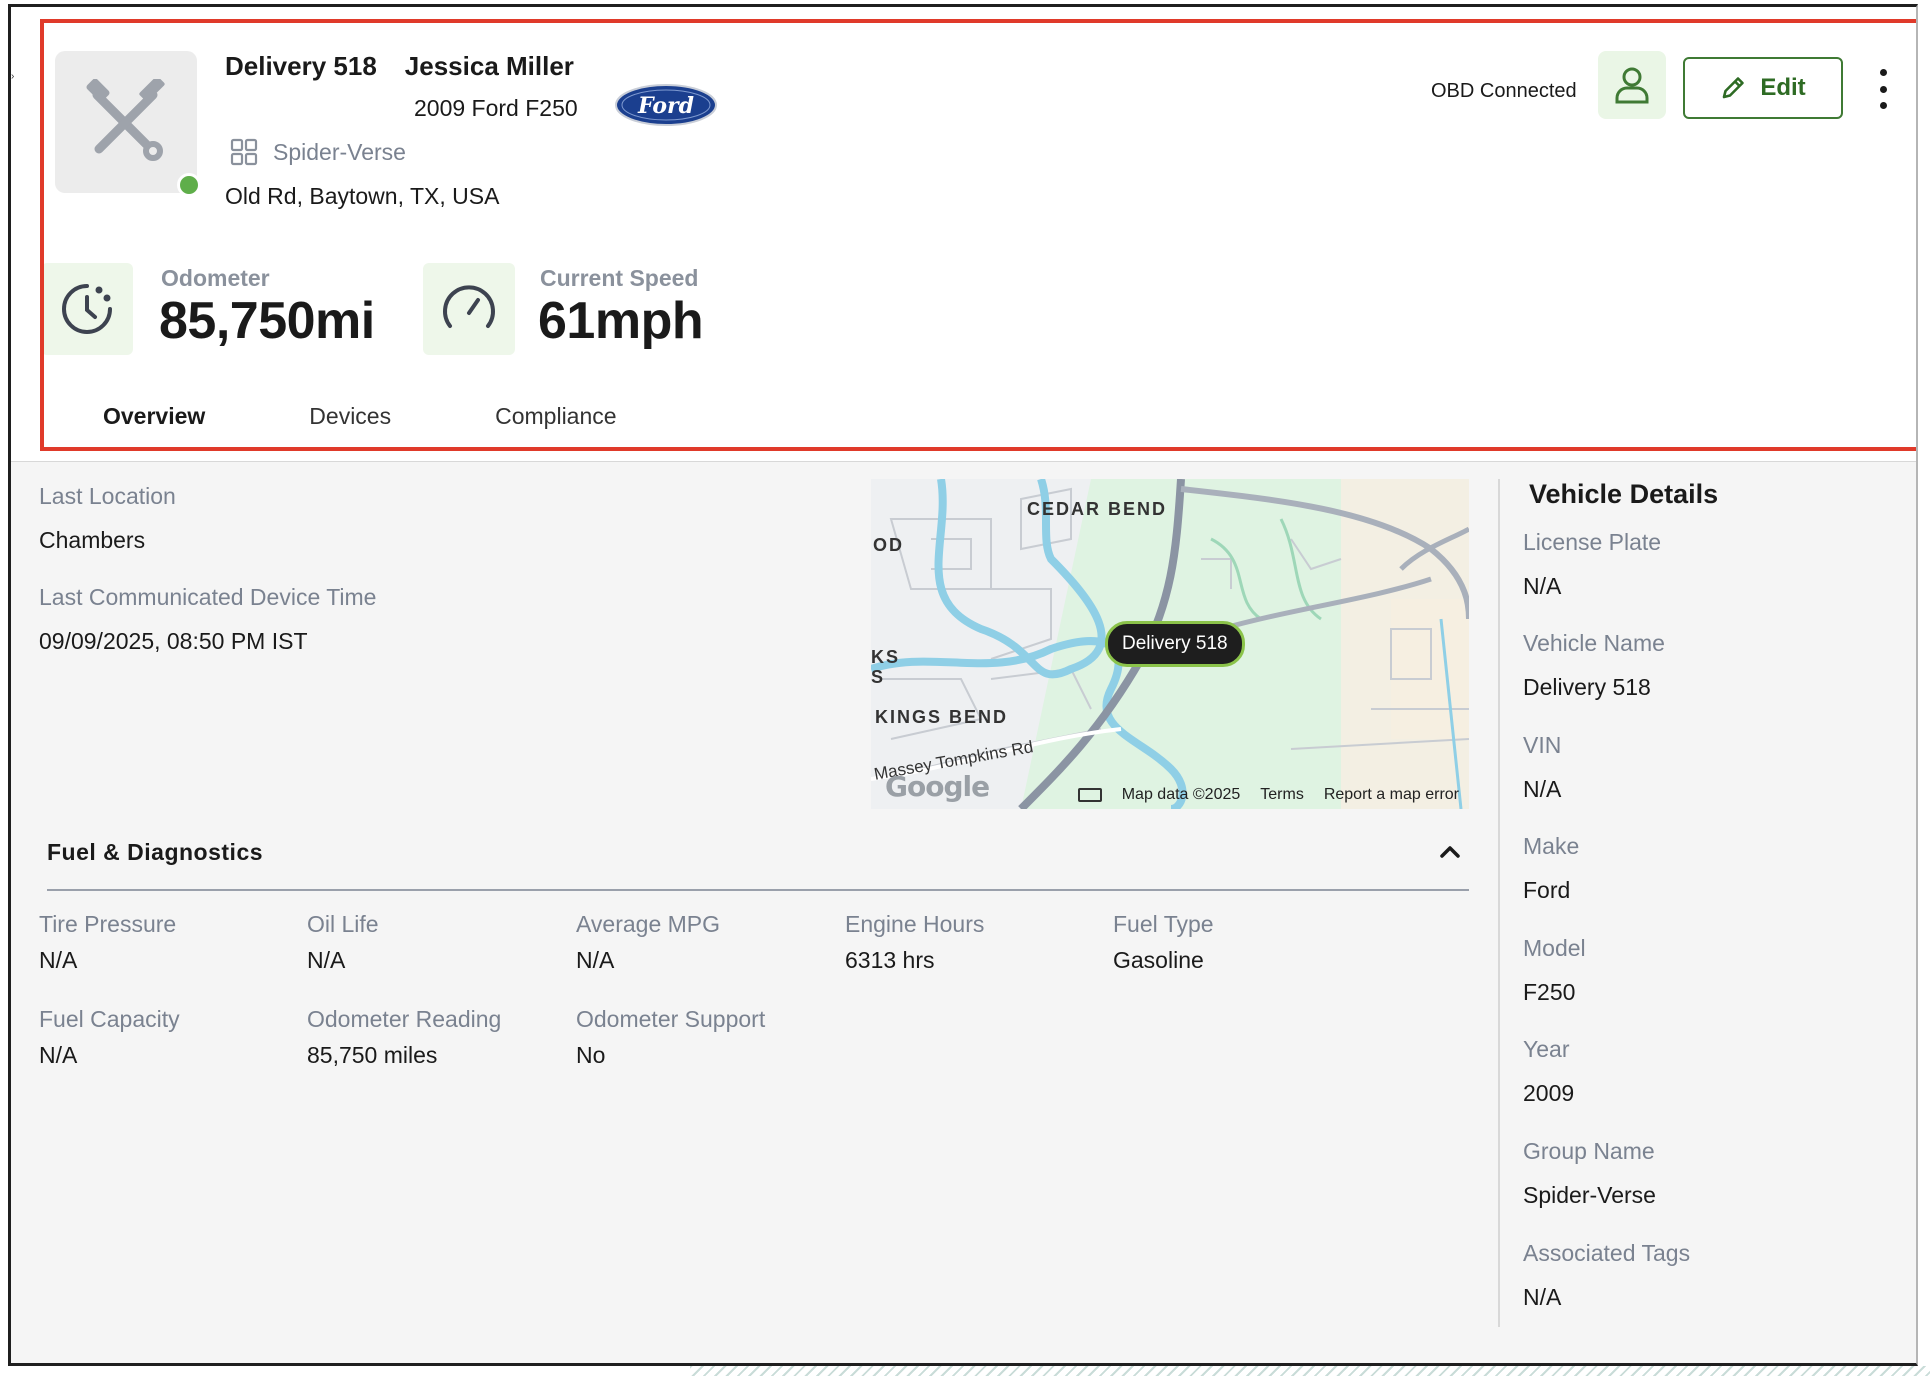  I want to click on vehicle-name: Delivery 518, so click(301, 66).